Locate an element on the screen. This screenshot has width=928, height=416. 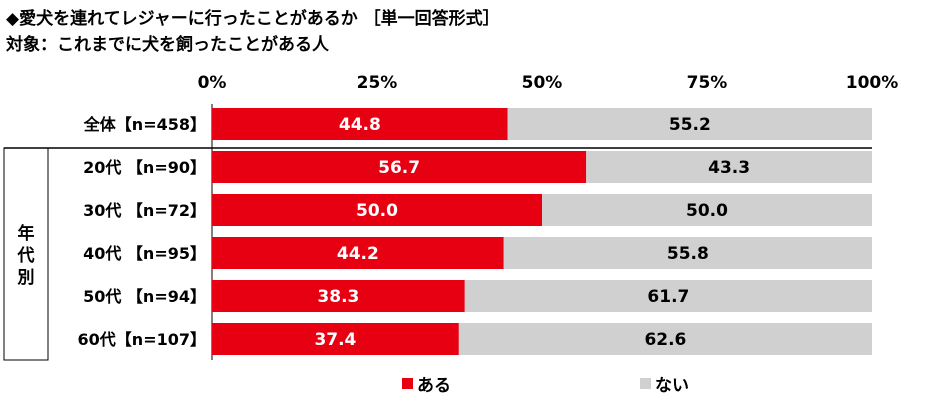
data-label-nai: 62.6 is located at coordinates (665, 340).